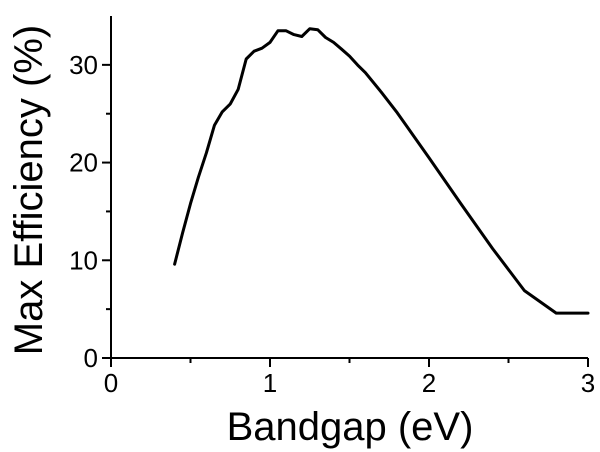 The height and width of the screenshot is (452, 600). I want to click on y-tick-label: 10, so click(83, 260).